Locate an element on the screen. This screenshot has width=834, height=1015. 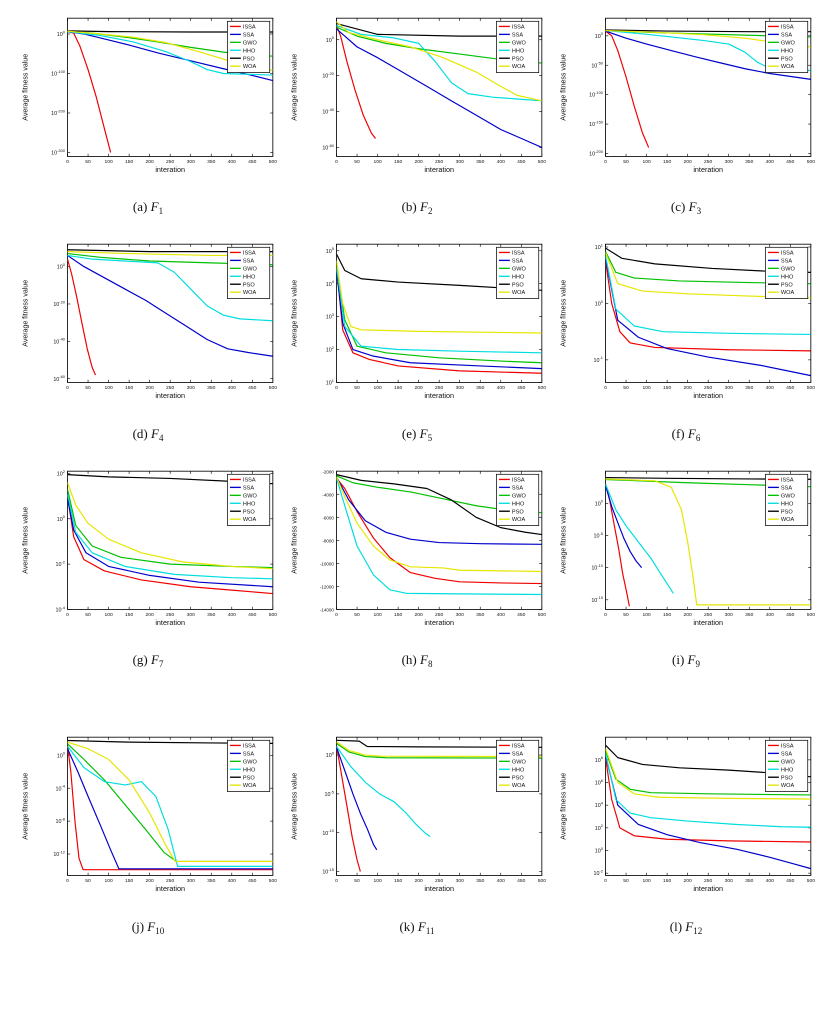
subplot-caption: (c) F3 is located at coordinates (686, 207).